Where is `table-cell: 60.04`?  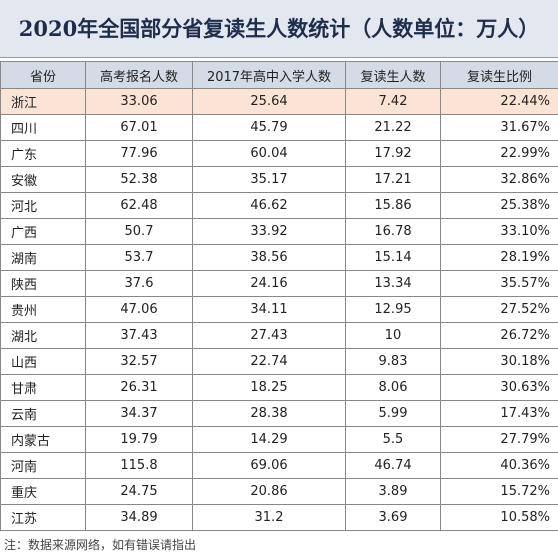
table-cell: 60.04 is located at coordinates (269, 153).